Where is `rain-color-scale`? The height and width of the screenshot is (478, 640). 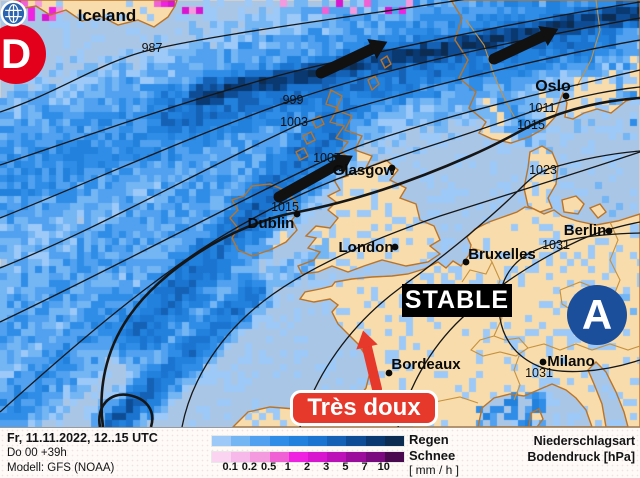
rain-color-scale is located at coordinates (308, 441).